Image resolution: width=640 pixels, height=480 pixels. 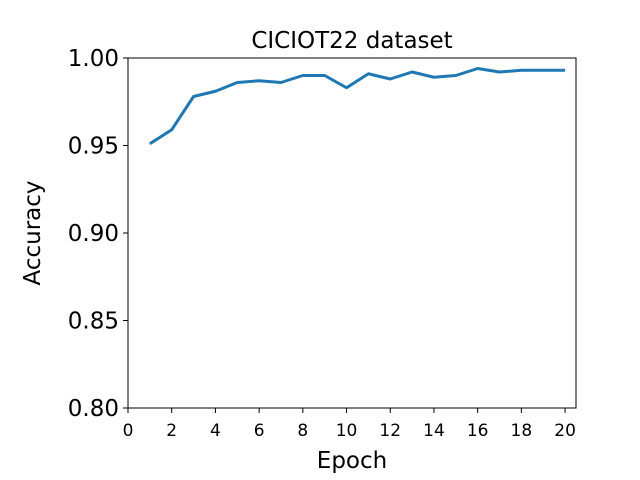 I want to click on x-tick-label: 12, so click(x=390, y=431).